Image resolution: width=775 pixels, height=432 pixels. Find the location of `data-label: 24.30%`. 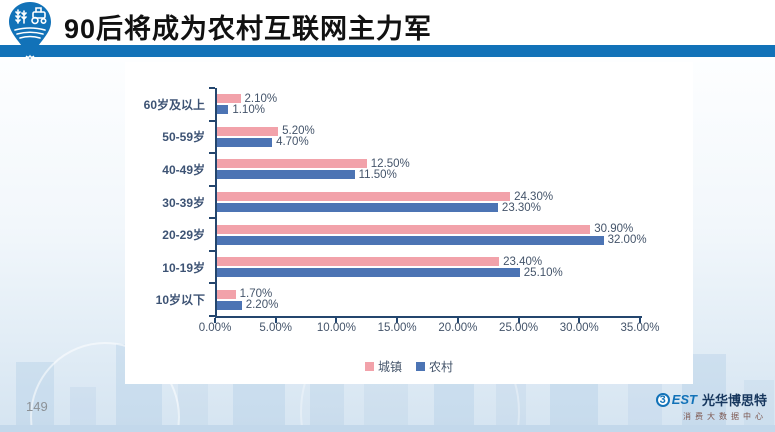

data-label: 24.30% is located at coordinates (534, 196).